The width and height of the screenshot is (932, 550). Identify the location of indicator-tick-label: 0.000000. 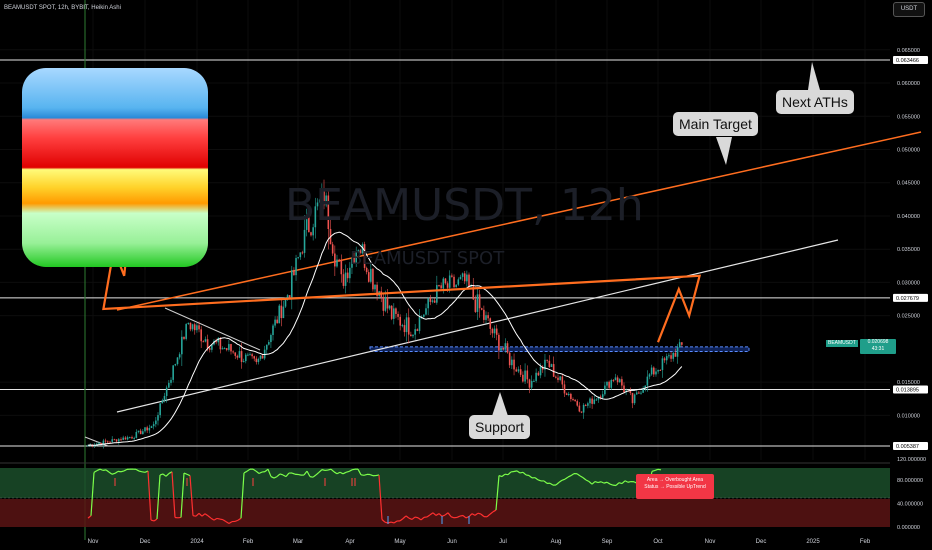
(908, 528).